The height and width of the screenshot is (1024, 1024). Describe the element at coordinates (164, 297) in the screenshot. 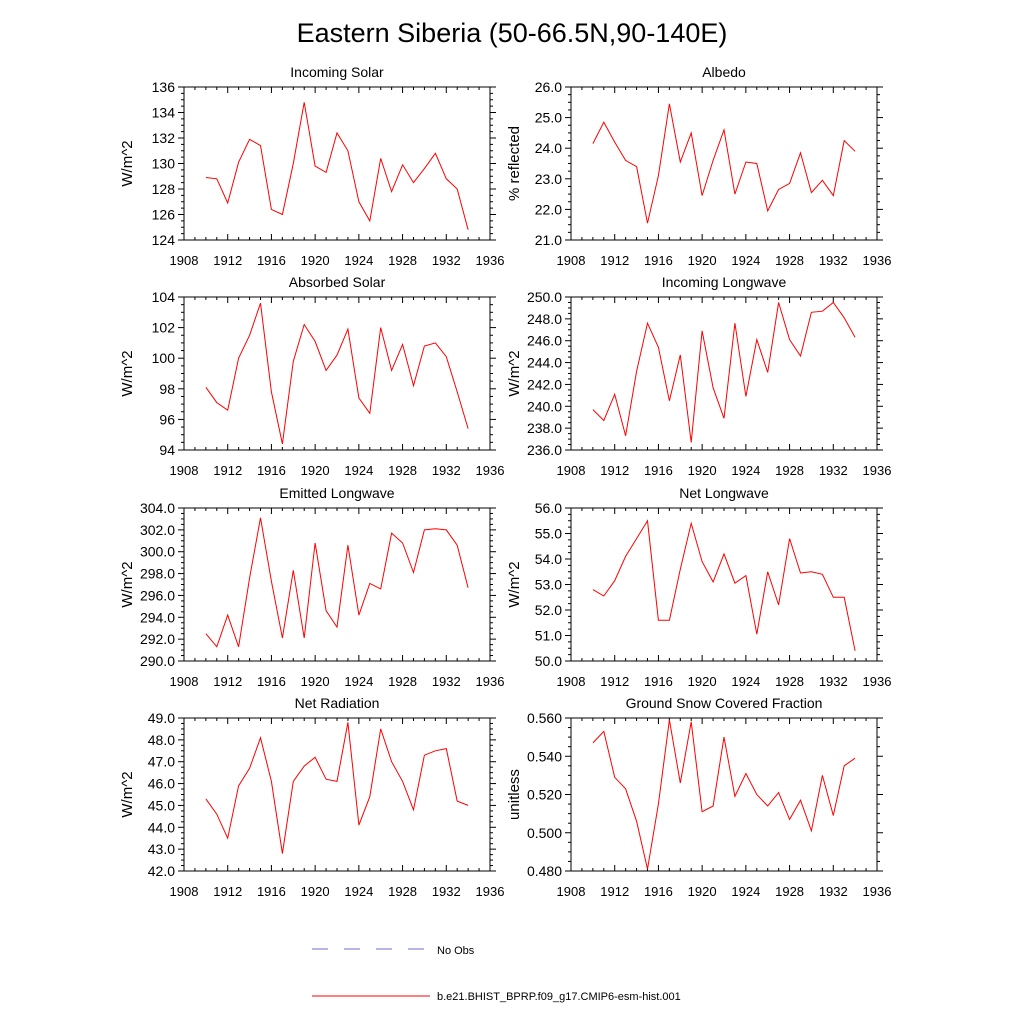

I see `y-tick-label: 104` at that location.